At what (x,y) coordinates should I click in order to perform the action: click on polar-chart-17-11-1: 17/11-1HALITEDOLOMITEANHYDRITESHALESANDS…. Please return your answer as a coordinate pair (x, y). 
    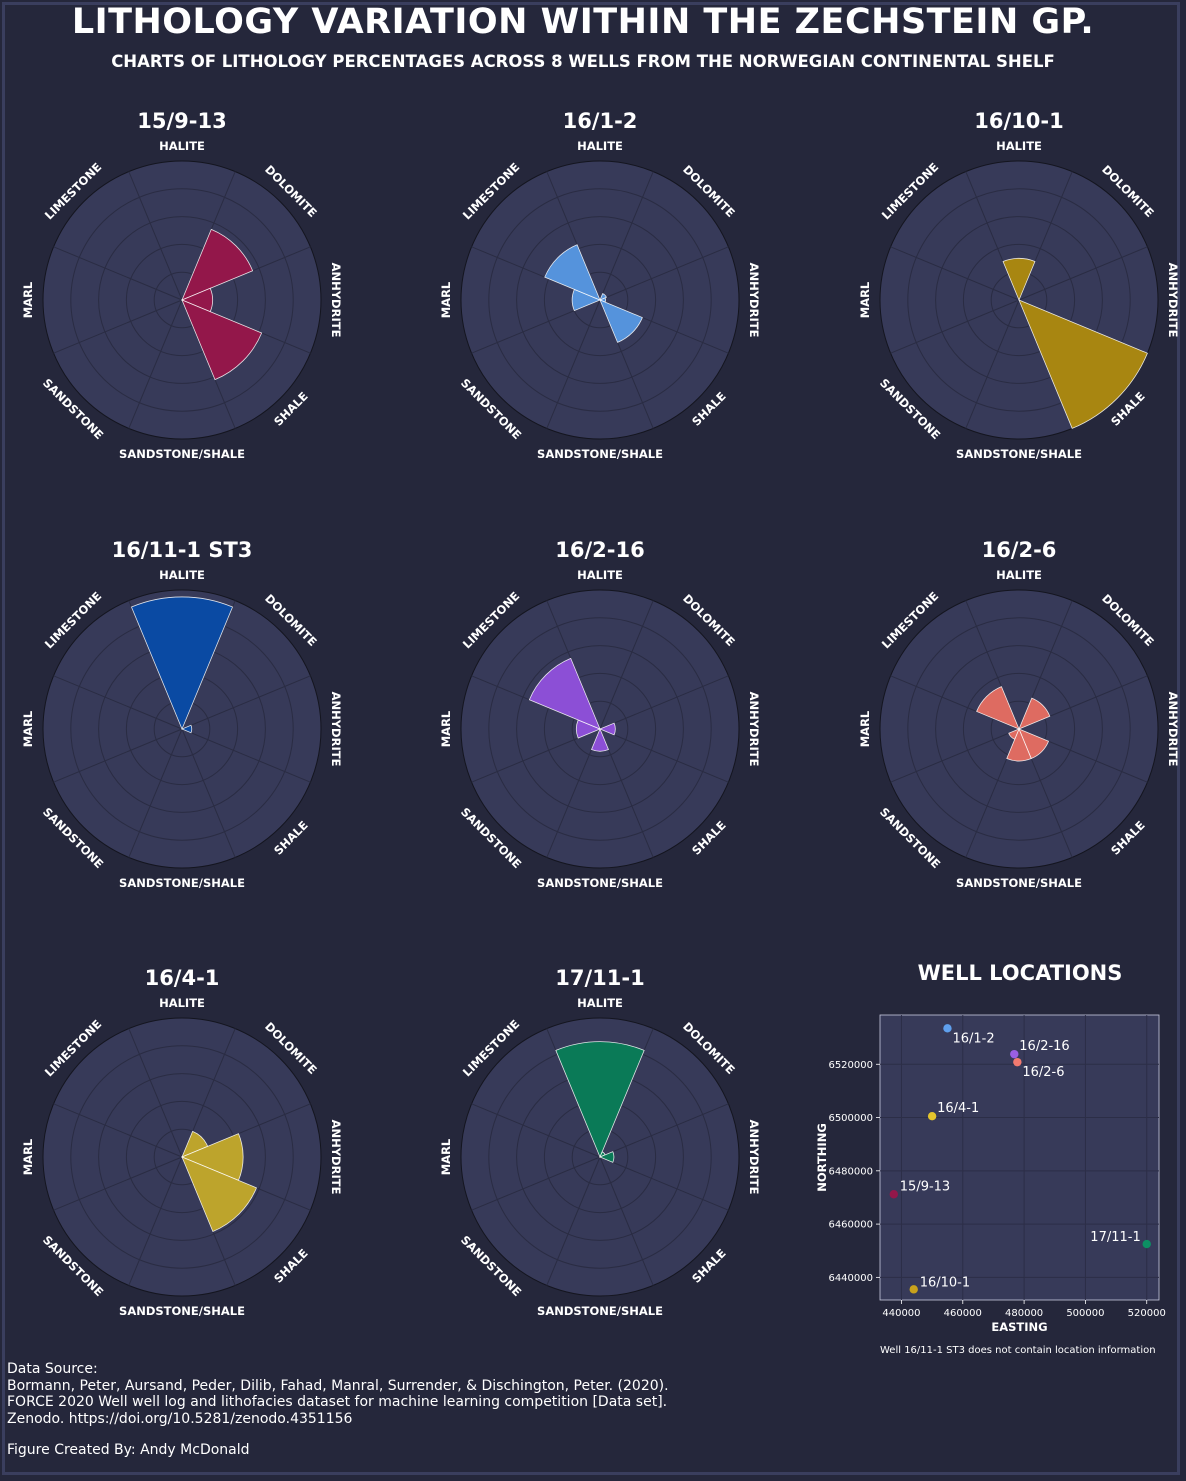
    Looking at the image, I should click on (600, 1142).